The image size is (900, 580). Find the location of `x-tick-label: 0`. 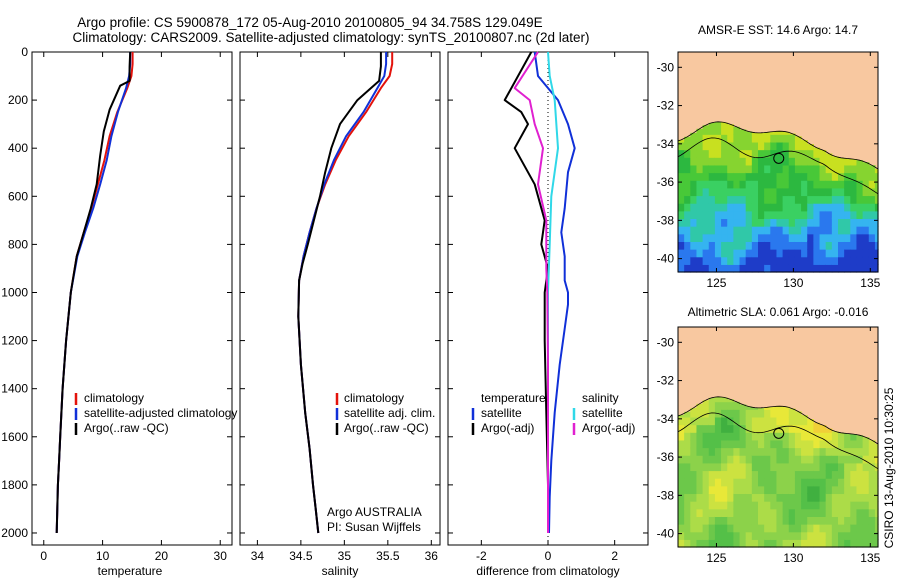

x-tick-label: 0 is located at coordinates (548, 556).